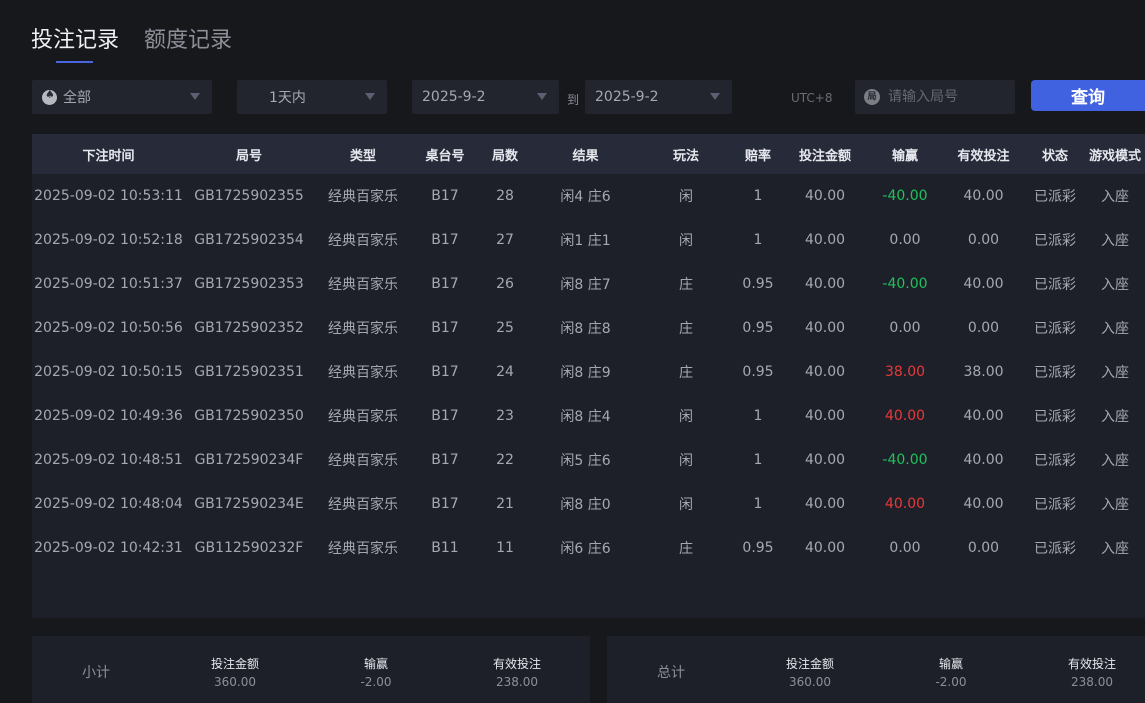 Image resolution: width=1145 pixels, height=703 pixels. I want to click on cell-result: 闲8 庄0, so click(585, 505).